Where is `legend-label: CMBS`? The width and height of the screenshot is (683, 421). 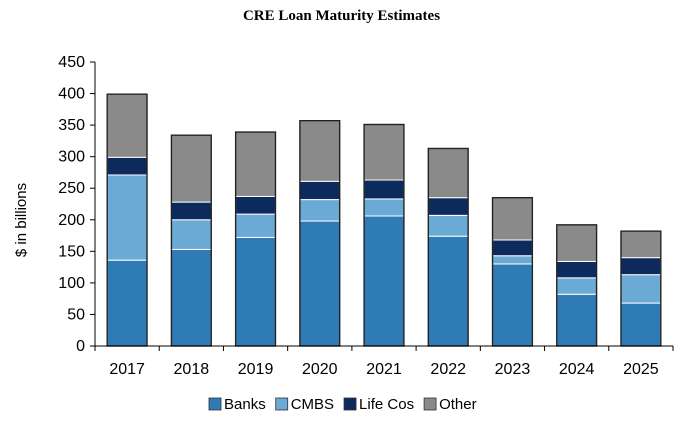 legend-label: CMBS is located at coordinates (312, 404).